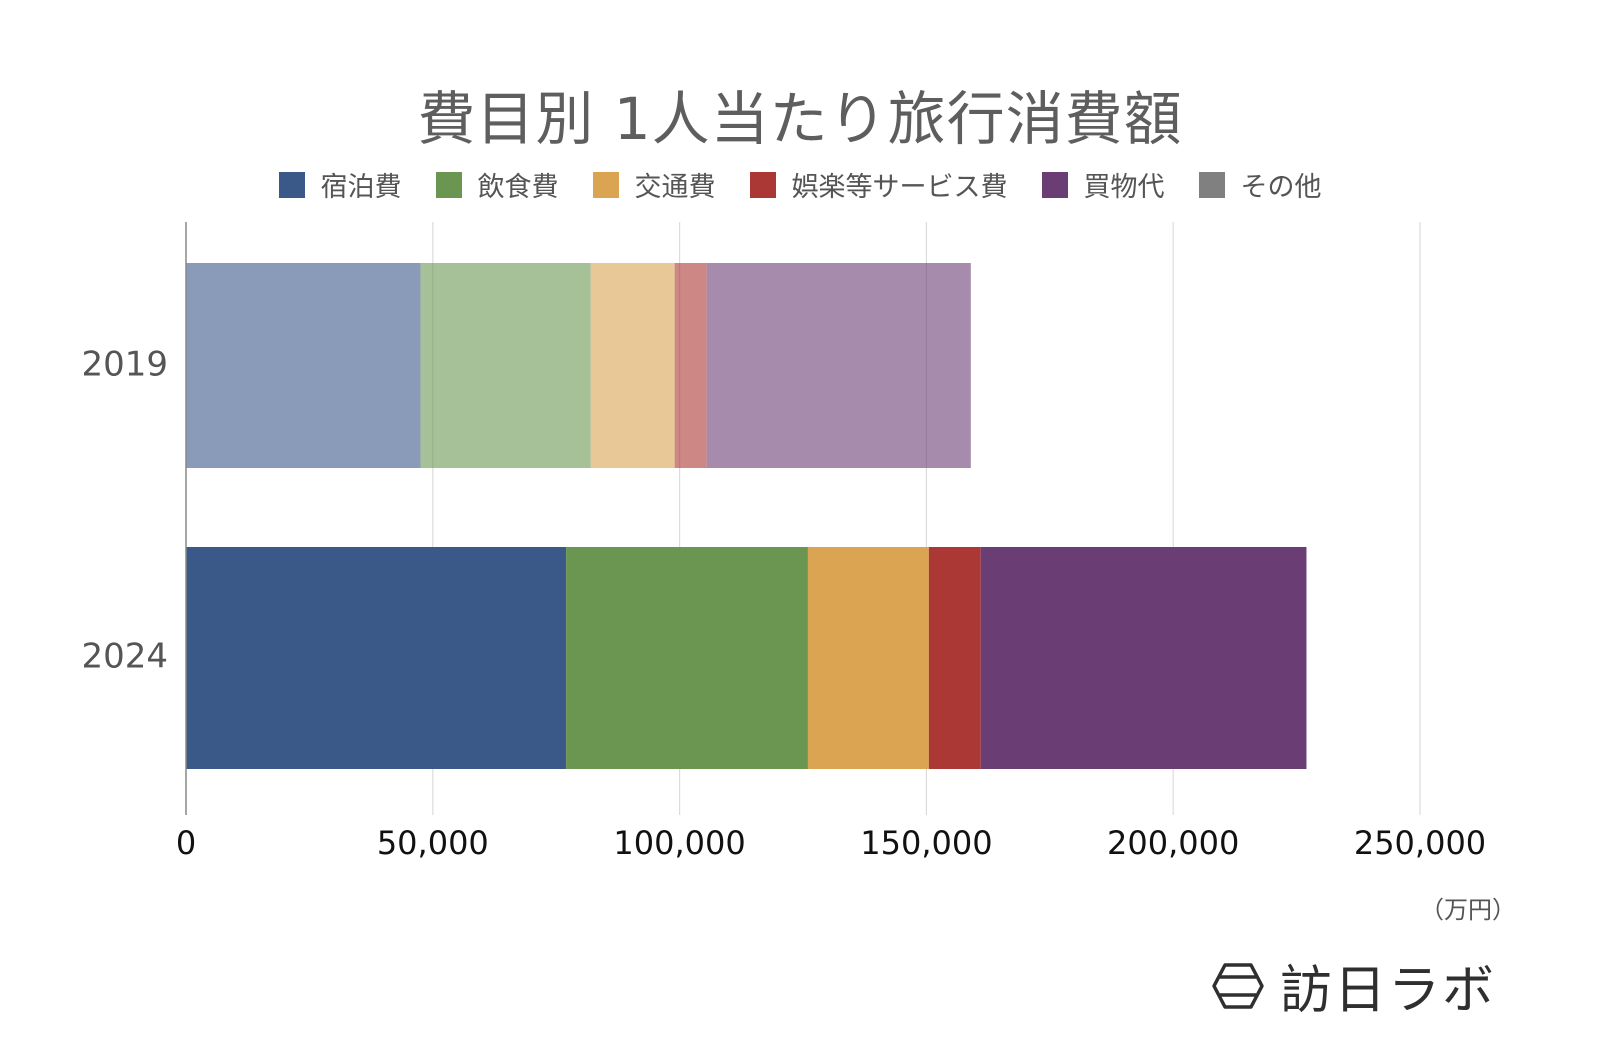  What do you see at coordinates (1388, 991) in the screenshot?
I see `logo-text: 訪日ラボ` at bounding box center [1388, 991].